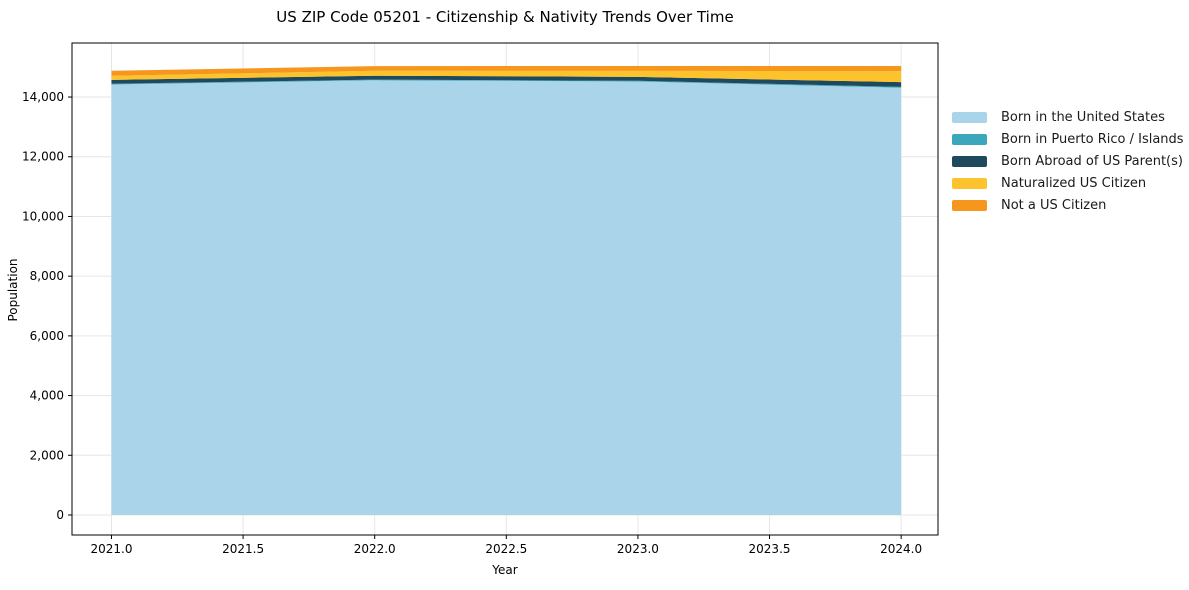  I want to click on y-tick-label: 12,000, so click(43, 157).